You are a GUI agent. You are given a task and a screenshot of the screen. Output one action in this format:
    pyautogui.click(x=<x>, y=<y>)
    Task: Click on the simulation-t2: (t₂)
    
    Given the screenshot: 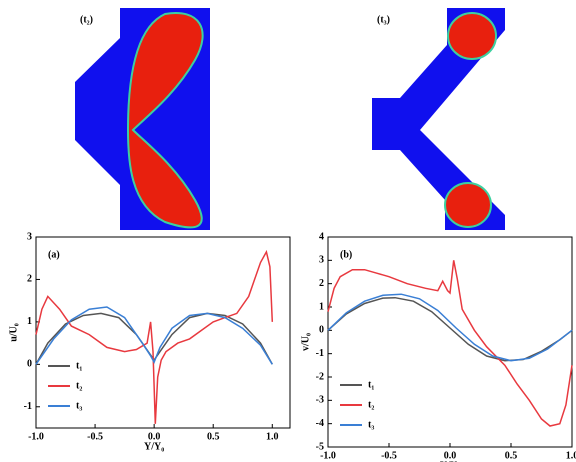 What is the action you would take?
    pyautogui.click(x=142, y=119)
    